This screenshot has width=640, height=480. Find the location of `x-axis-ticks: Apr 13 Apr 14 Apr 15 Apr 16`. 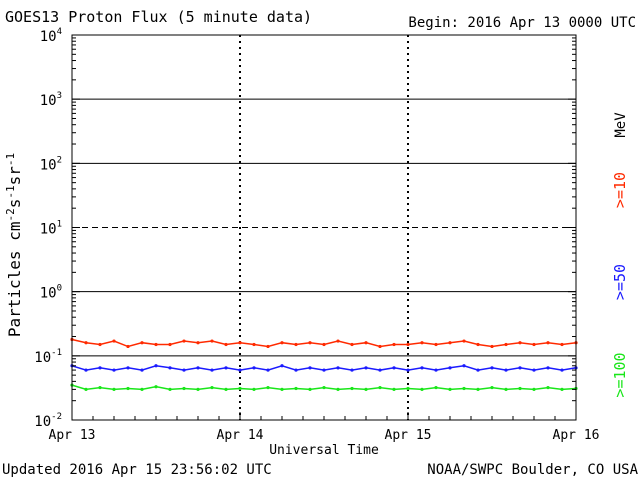

x-axis-ticks: Apr 13 Apr 14 Apr 15 Apr 16 is located at coordinates (324, 427).